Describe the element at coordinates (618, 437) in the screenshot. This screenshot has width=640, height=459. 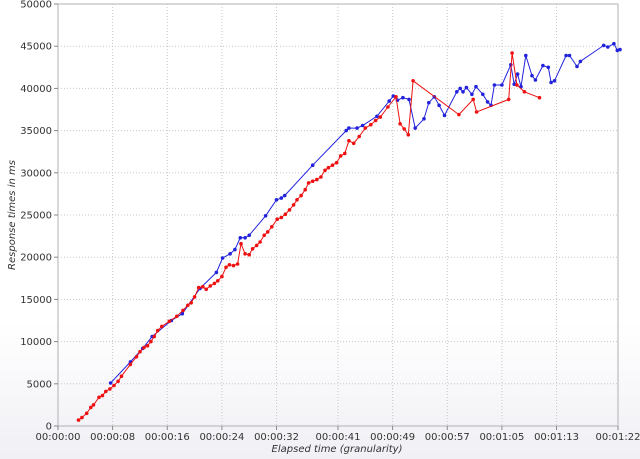
I see `x-tick-label: 00:01:22` at that location.